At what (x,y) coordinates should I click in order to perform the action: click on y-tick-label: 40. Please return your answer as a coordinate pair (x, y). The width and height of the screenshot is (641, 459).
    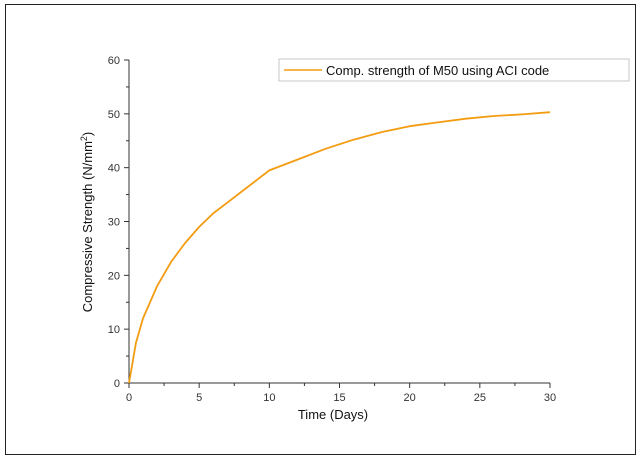
    Looking at the image, I should click on (114, 169).